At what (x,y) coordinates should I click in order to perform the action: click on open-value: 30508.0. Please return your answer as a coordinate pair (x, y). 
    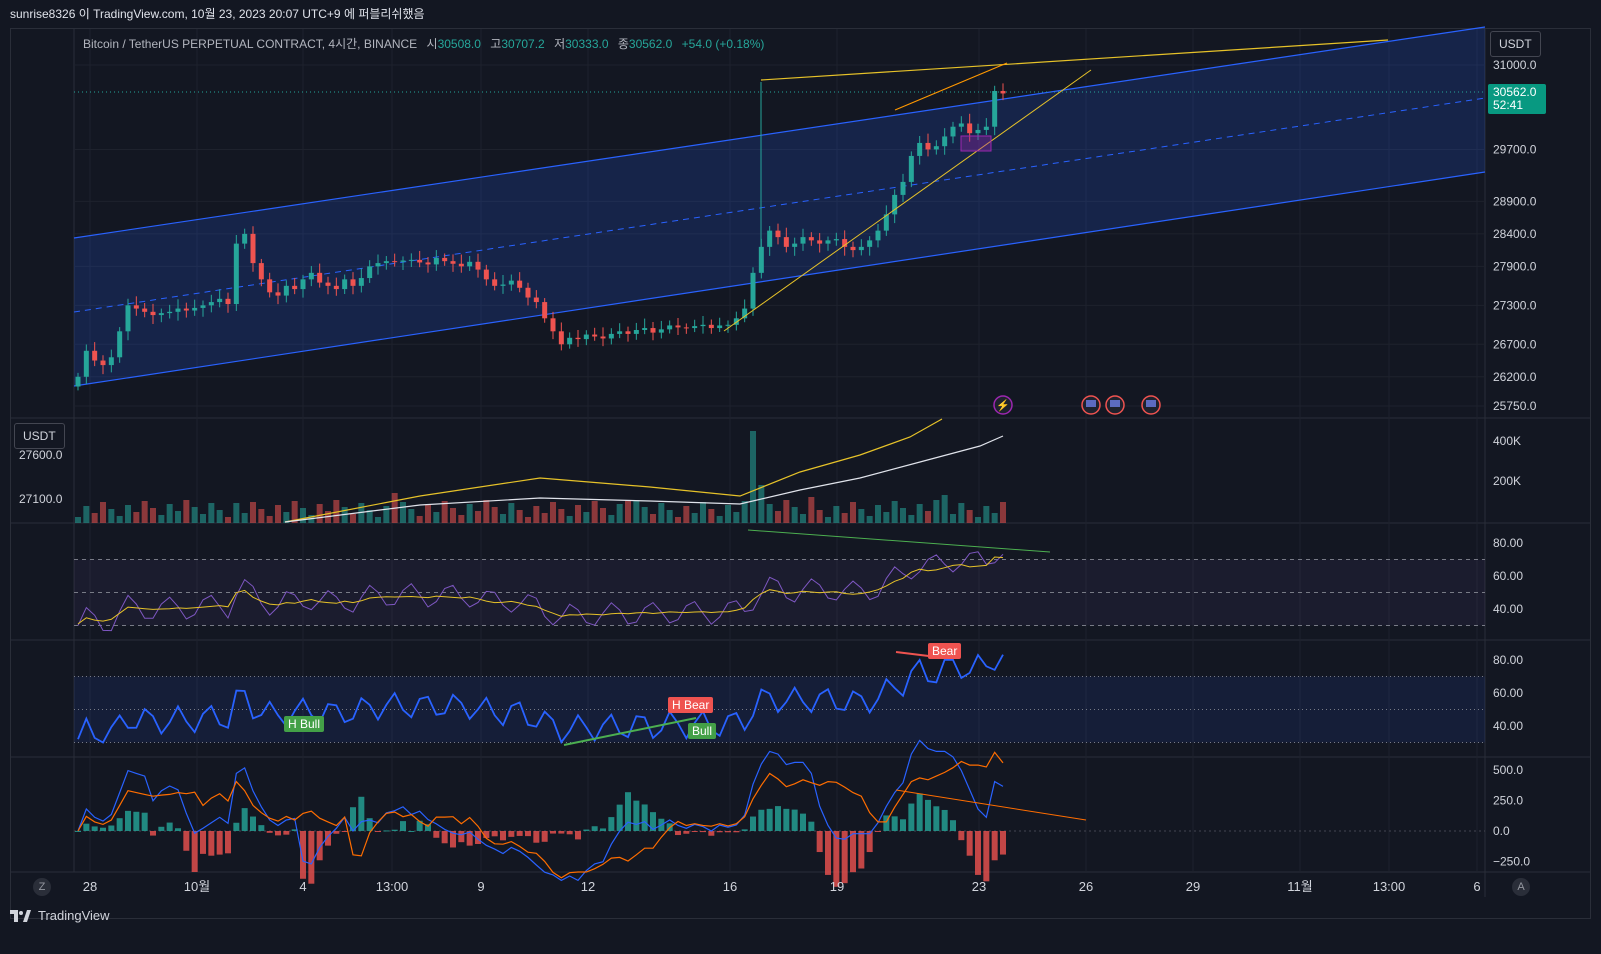
    Looking at the image, I should click on (459, 44).